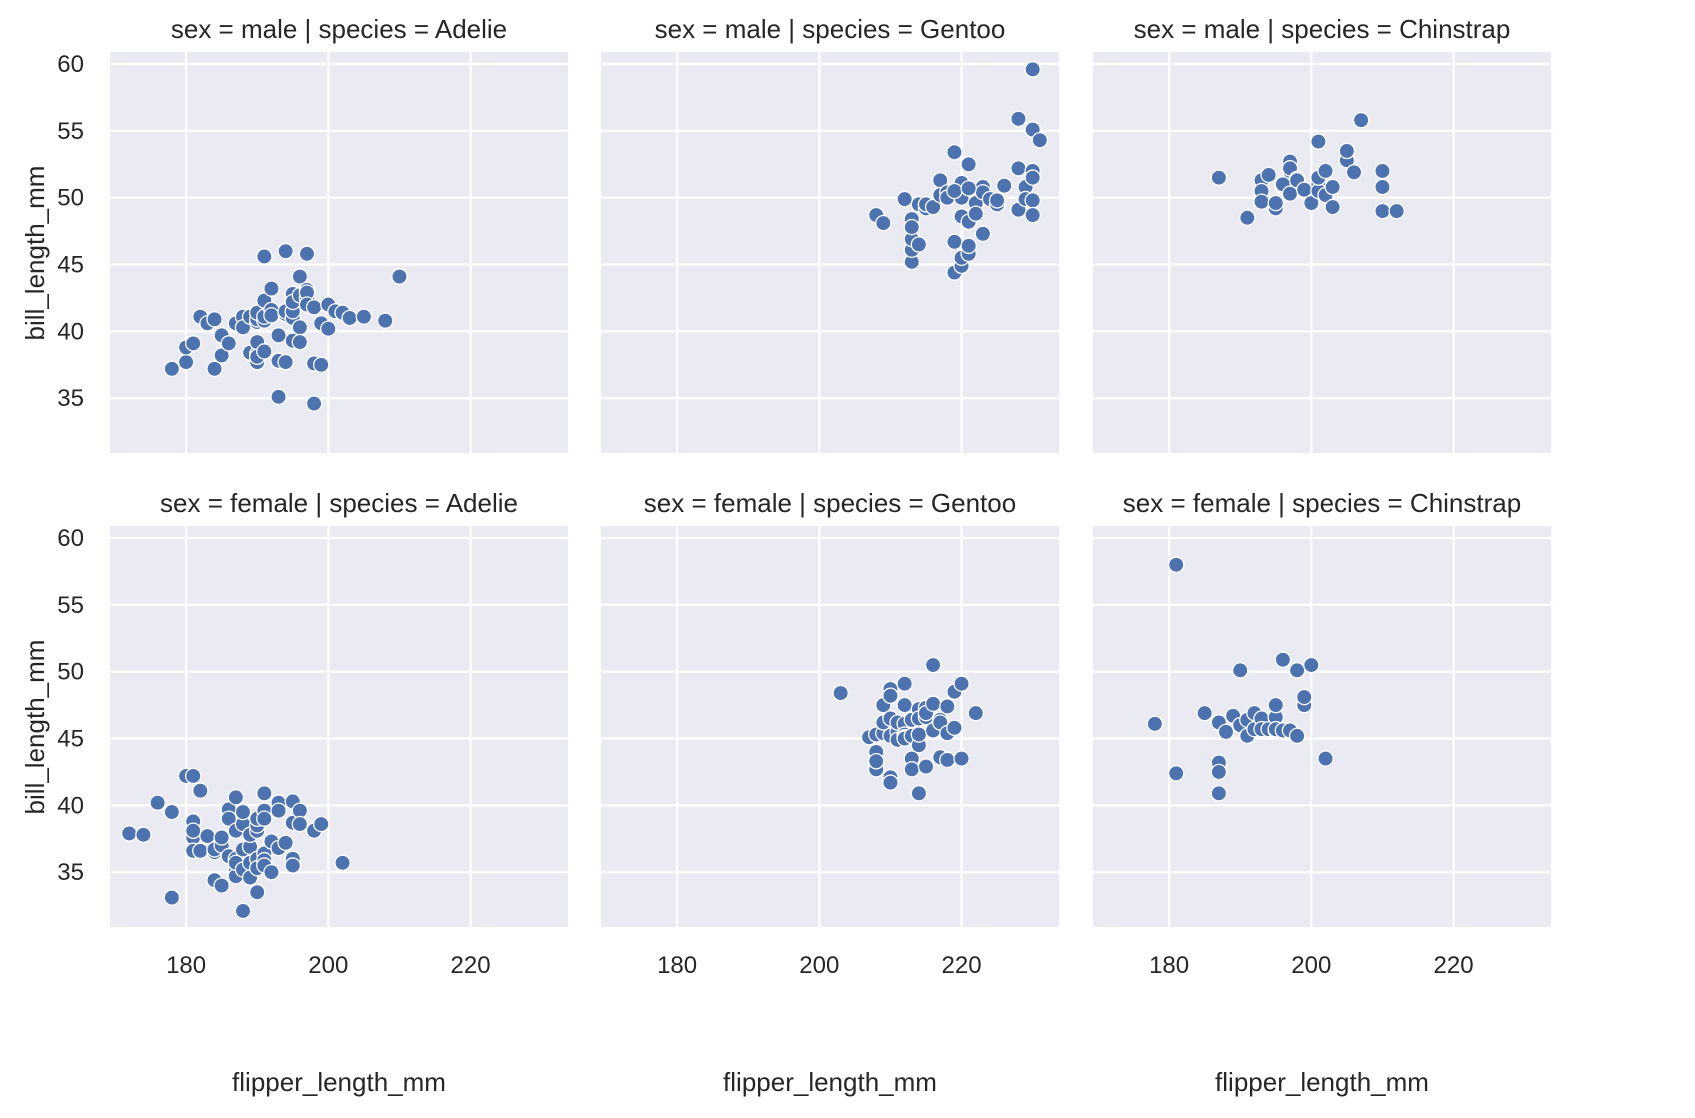 The width and height of the screenshot is (1695, 1118). I want to click on facet-panel-2: sex = male | species = Gentoo, so click(830, 233).